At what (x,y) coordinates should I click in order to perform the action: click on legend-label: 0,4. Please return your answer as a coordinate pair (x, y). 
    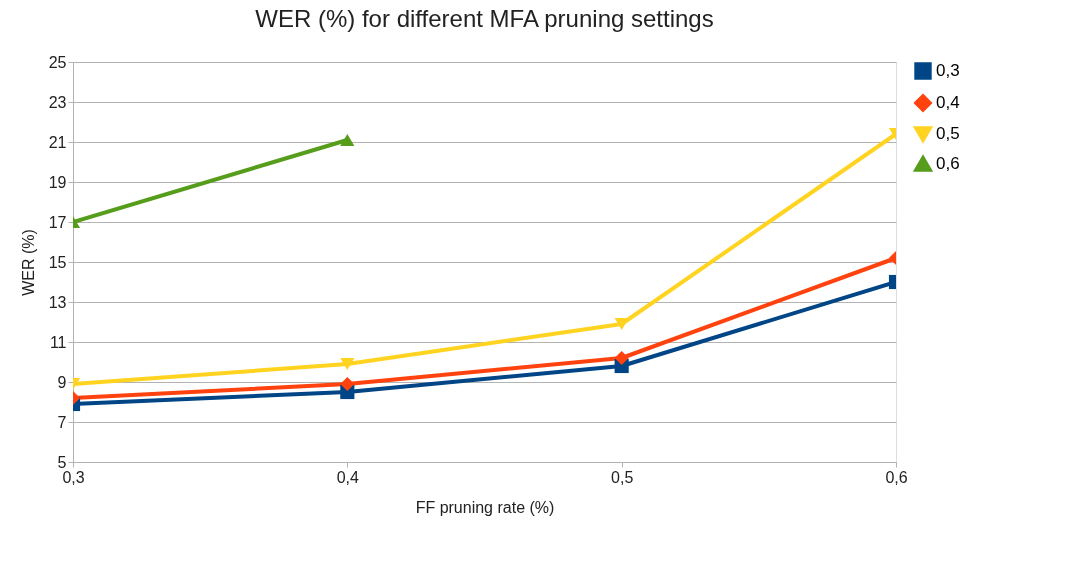
    Looking at the image, I should click on (948, 102).